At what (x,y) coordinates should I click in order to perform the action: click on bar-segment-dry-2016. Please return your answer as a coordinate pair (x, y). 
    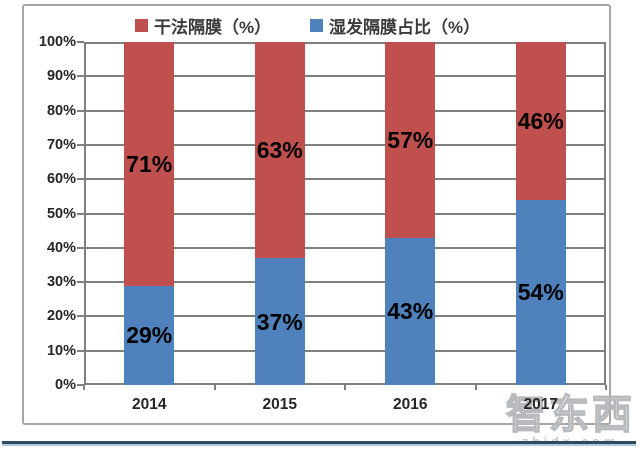
    Looking at the image, I should click on (410, 140).